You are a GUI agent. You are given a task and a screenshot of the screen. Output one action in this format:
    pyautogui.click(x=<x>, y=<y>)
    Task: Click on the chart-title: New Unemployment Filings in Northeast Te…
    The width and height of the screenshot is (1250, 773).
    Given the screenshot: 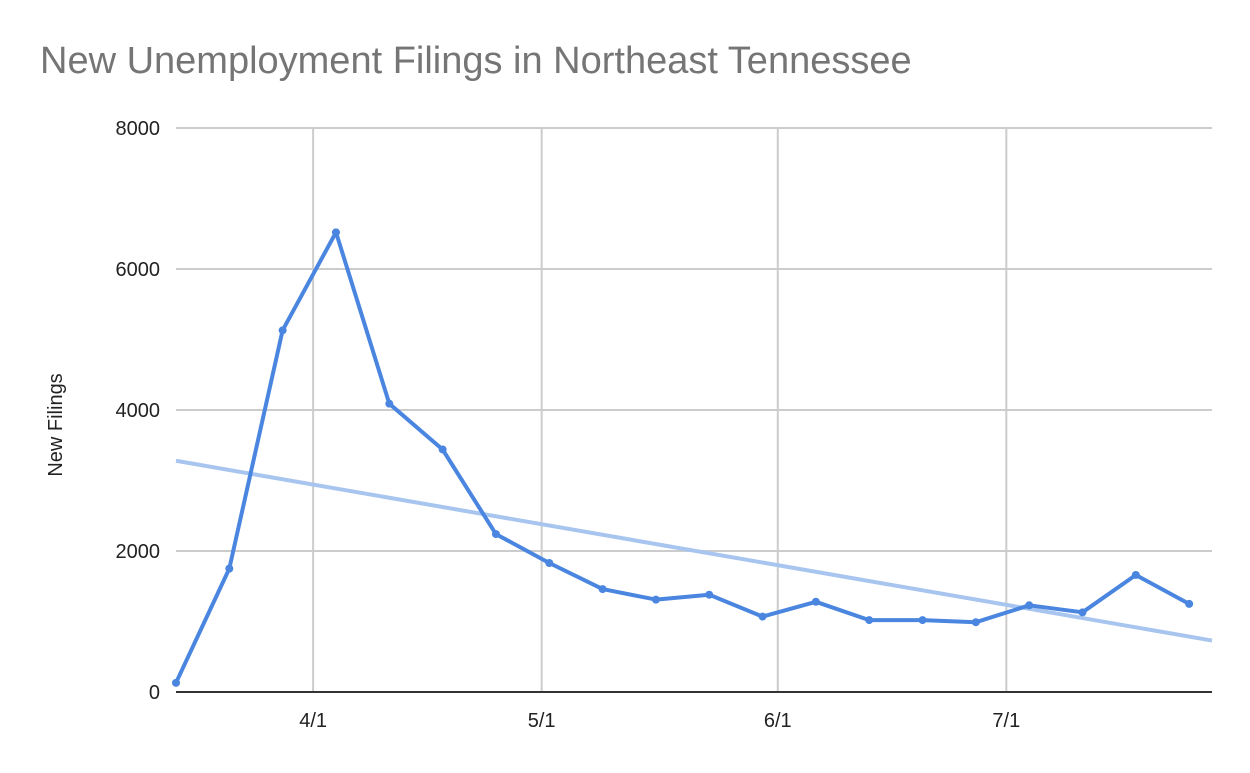 What is the action you would take?
    pyautogui.click(x=476, y=61)
    